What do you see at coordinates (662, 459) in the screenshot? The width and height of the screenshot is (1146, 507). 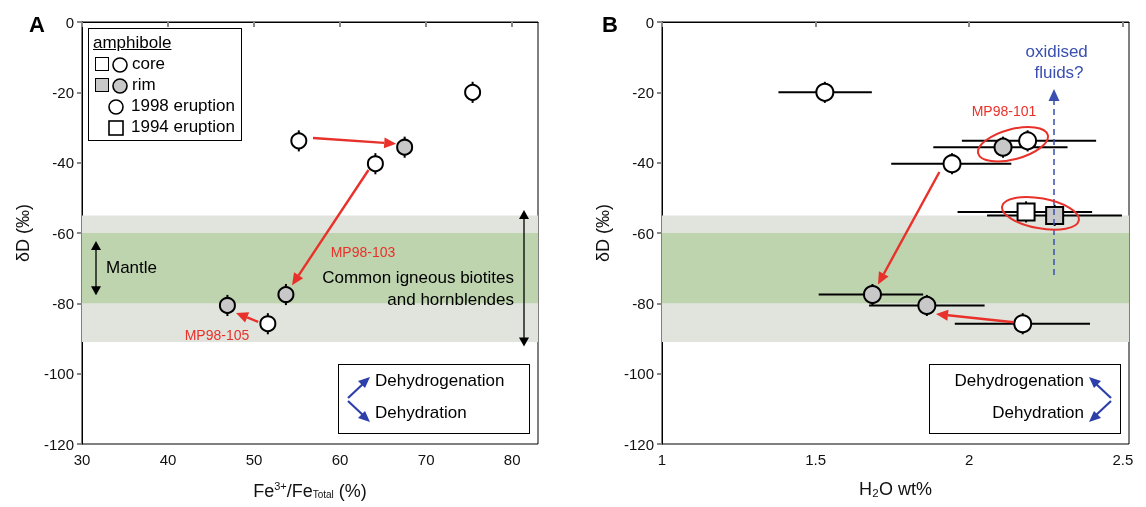 I see `x-tick-label: 1` at bounding box center [662, 459].